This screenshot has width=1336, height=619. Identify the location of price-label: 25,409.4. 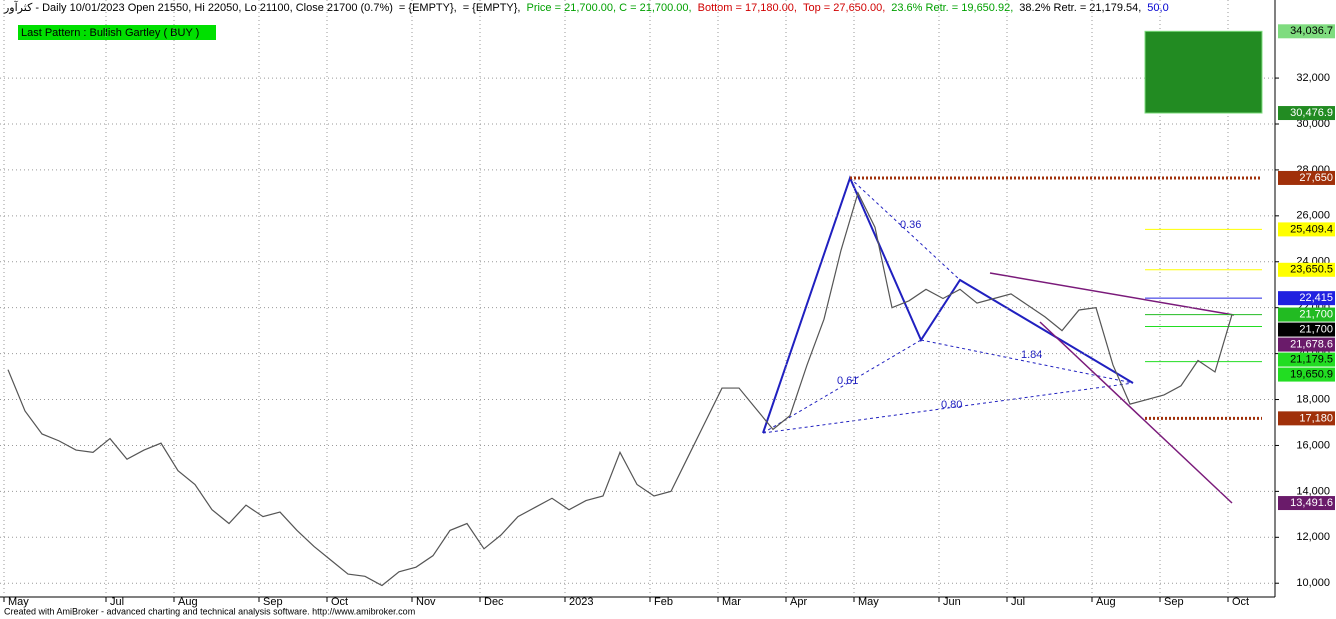
(1311, 229).